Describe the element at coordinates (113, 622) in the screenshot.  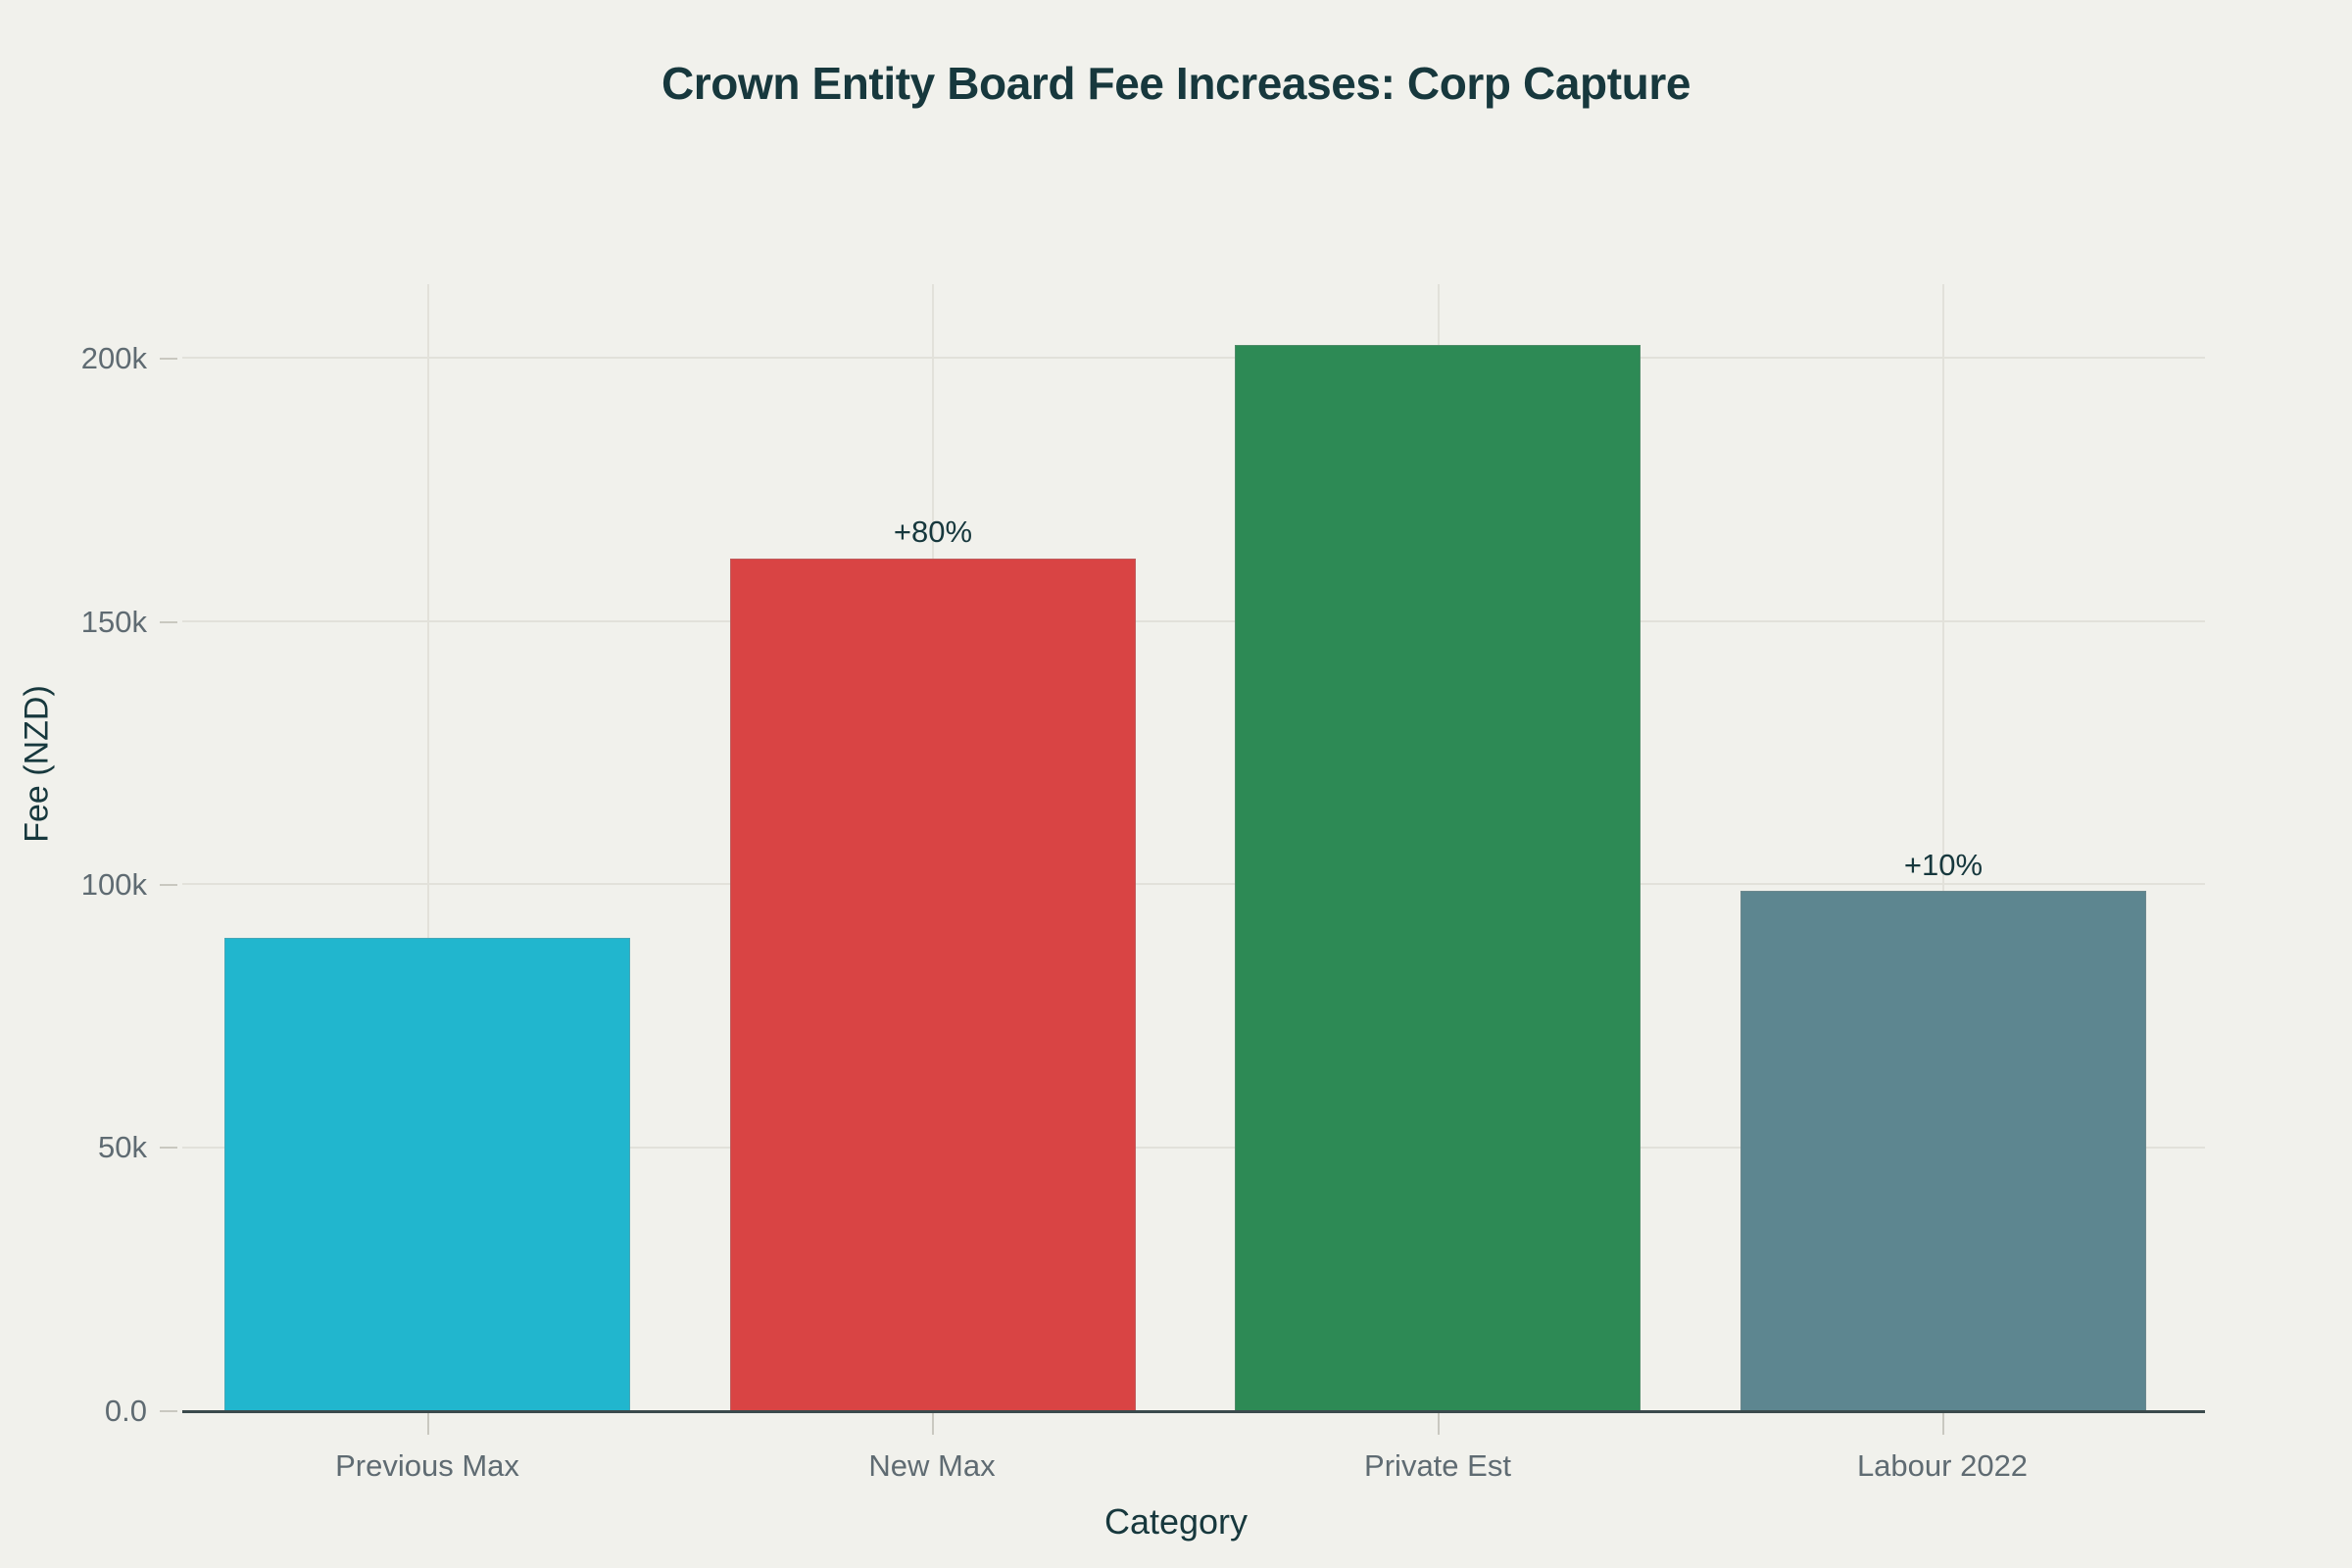
I see `ytick-label-150k: 150k` at that location.